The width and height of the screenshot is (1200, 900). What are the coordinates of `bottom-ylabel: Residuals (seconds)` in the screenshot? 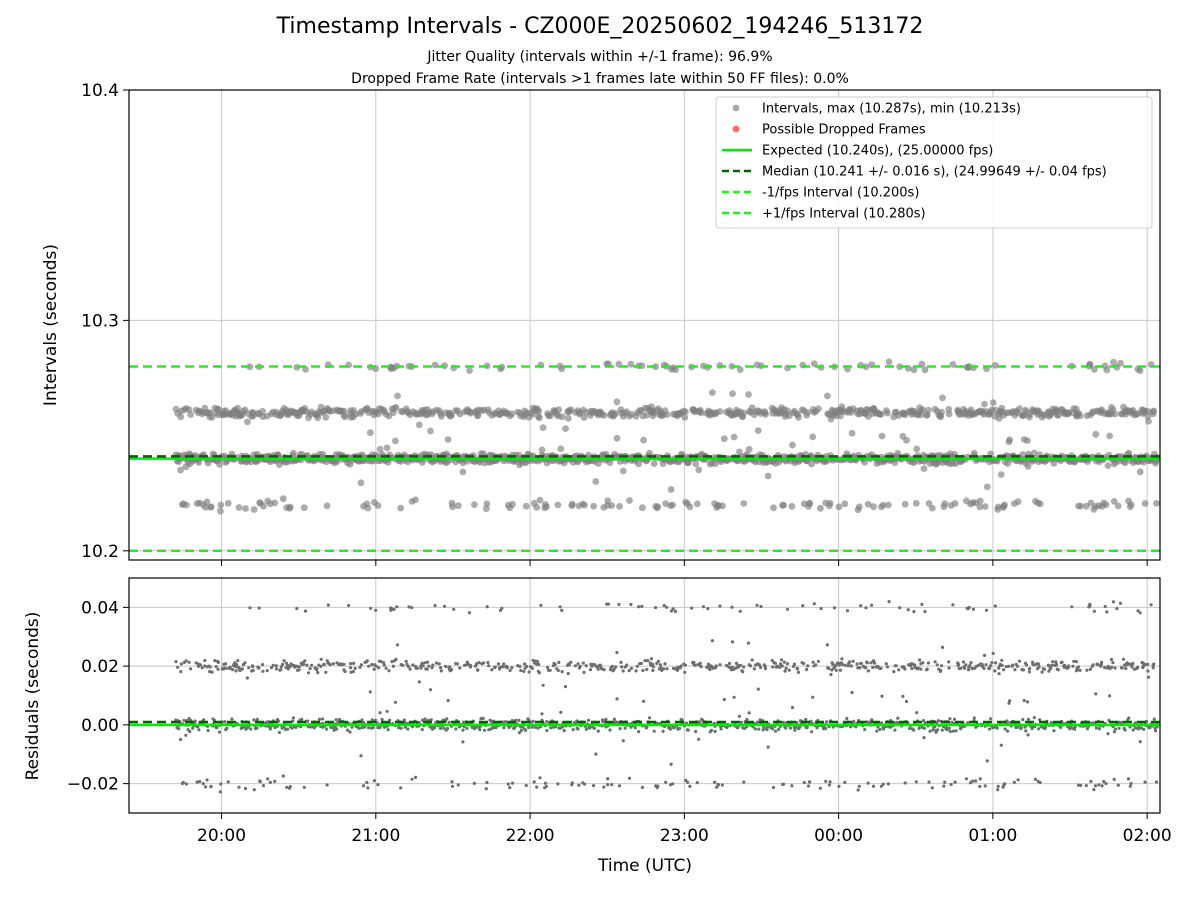 It's located at (33, 696).